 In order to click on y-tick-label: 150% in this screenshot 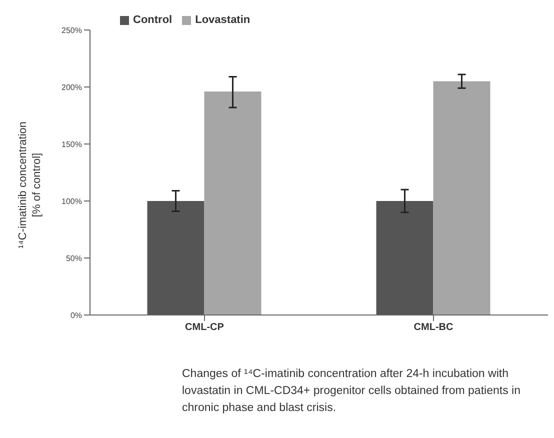, I will do `click(72, 144)`.